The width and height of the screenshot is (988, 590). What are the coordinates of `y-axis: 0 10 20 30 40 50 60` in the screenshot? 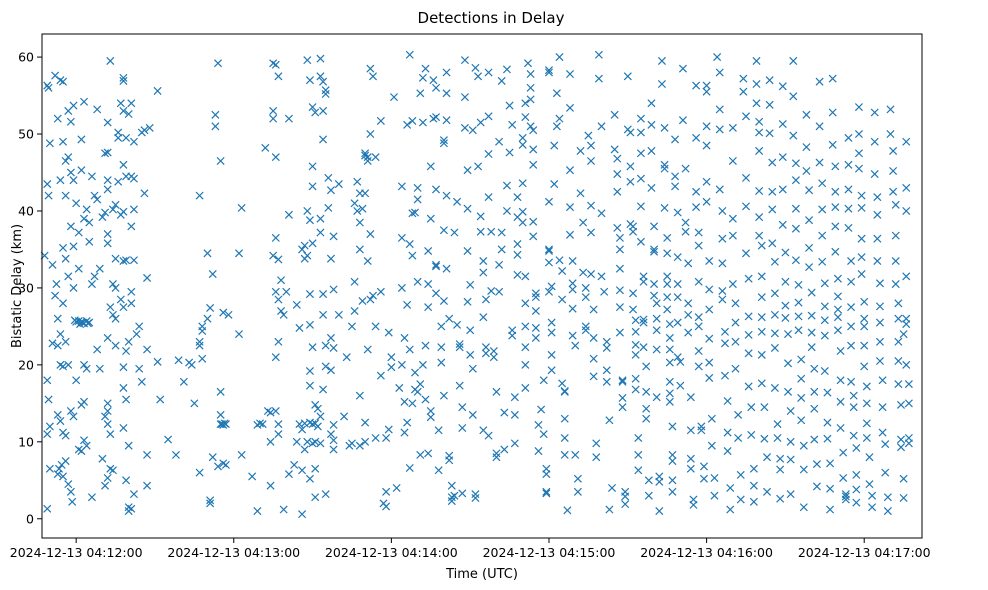 It's located at (30, 288).